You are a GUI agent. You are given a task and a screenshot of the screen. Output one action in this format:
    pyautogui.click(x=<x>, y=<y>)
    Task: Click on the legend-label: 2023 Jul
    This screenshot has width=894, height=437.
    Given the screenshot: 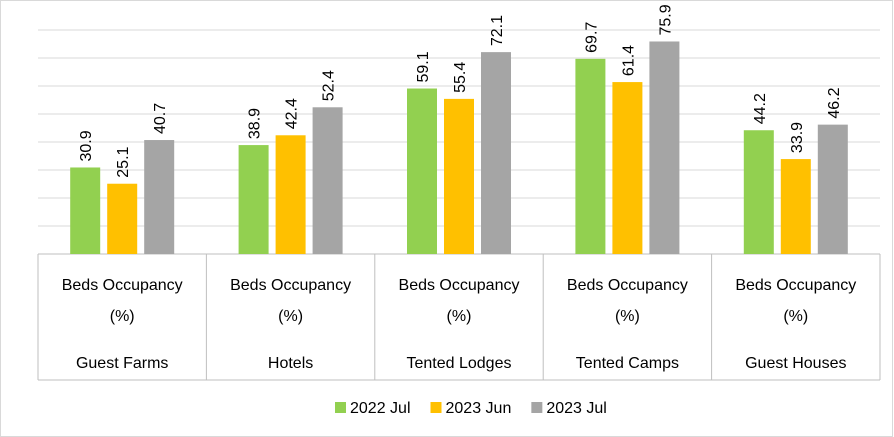 What is the action you would take?
    pyautogui.click(x=576, y=408)
    